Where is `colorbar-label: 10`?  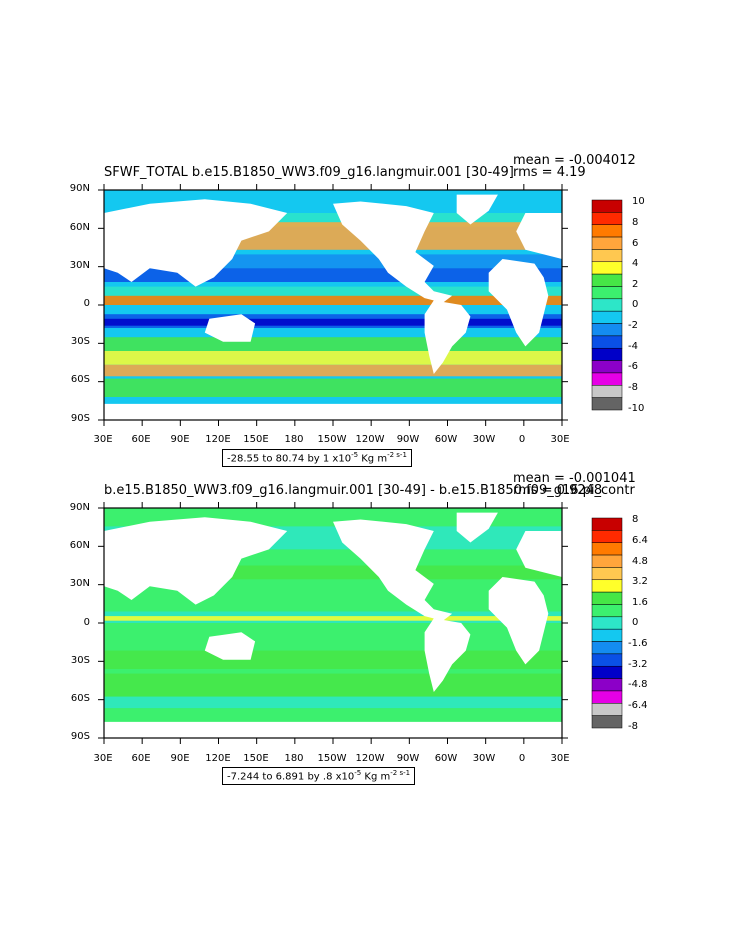
colorbar-label: 10 is located at coordinates (638, 201).